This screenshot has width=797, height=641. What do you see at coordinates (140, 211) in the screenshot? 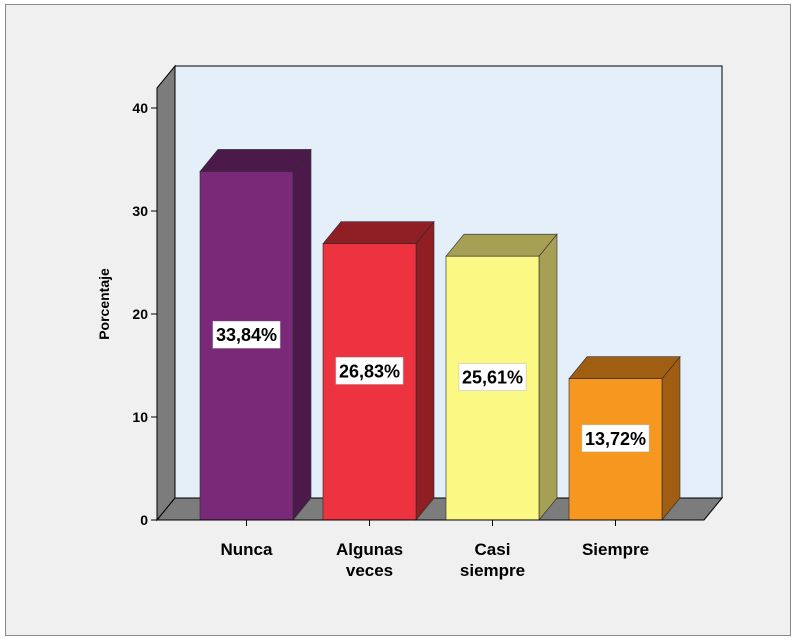
I see `y-tick-label: 30` at bounding box center [140, 211].